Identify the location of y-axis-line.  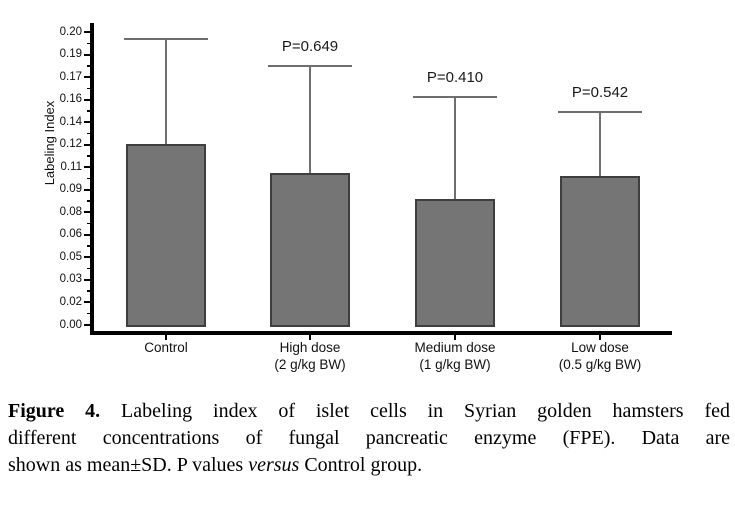
(92, 179).